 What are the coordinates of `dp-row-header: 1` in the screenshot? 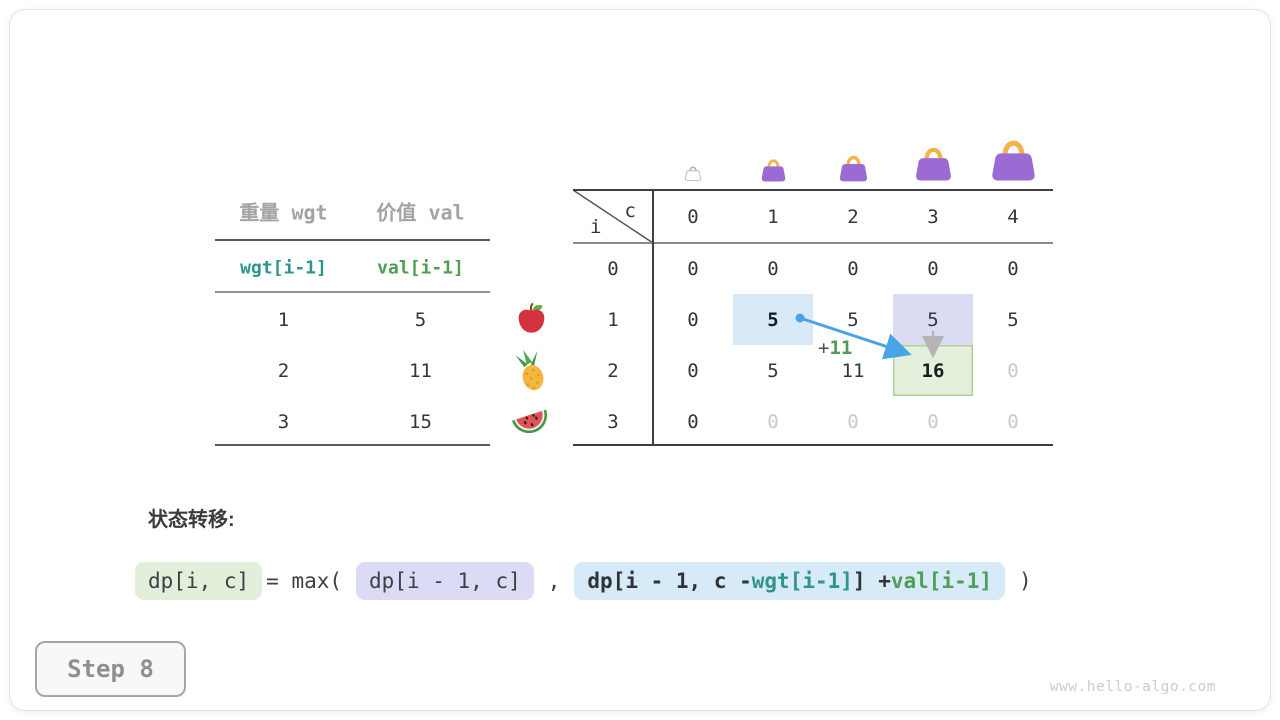 It's located at (613, 319).